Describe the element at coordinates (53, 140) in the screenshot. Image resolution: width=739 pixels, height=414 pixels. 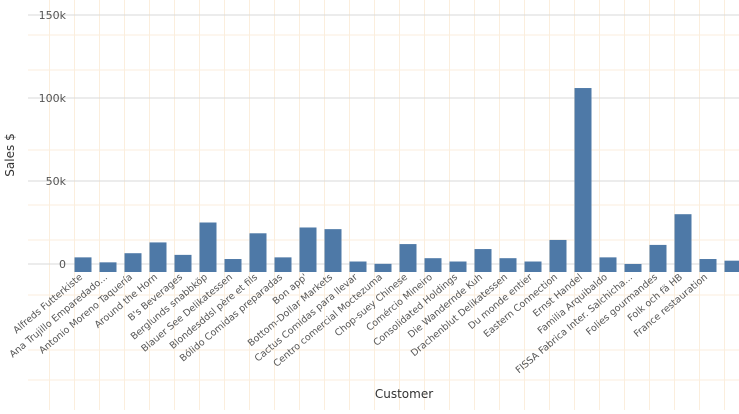
I see `y-axis-ticks: 0 50k 100k 150k` at that location.